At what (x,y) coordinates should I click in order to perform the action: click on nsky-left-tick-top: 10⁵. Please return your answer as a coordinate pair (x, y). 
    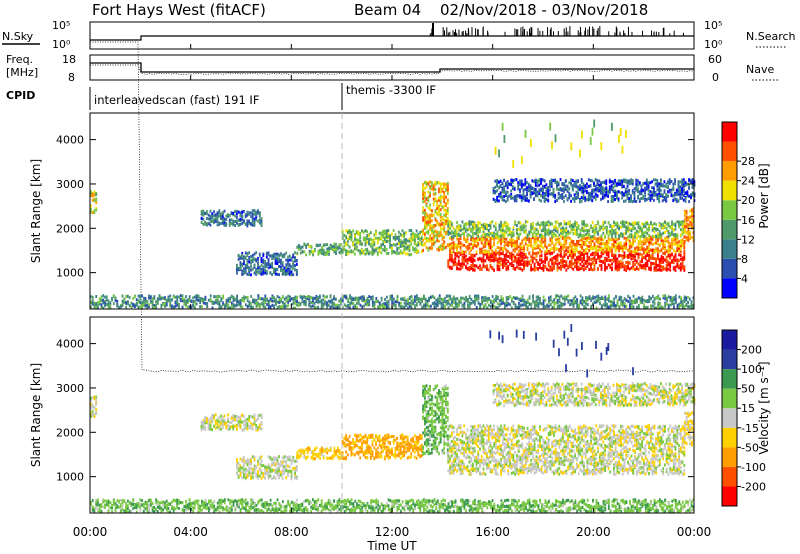
    Looking at the image, I should click on (61, 25).